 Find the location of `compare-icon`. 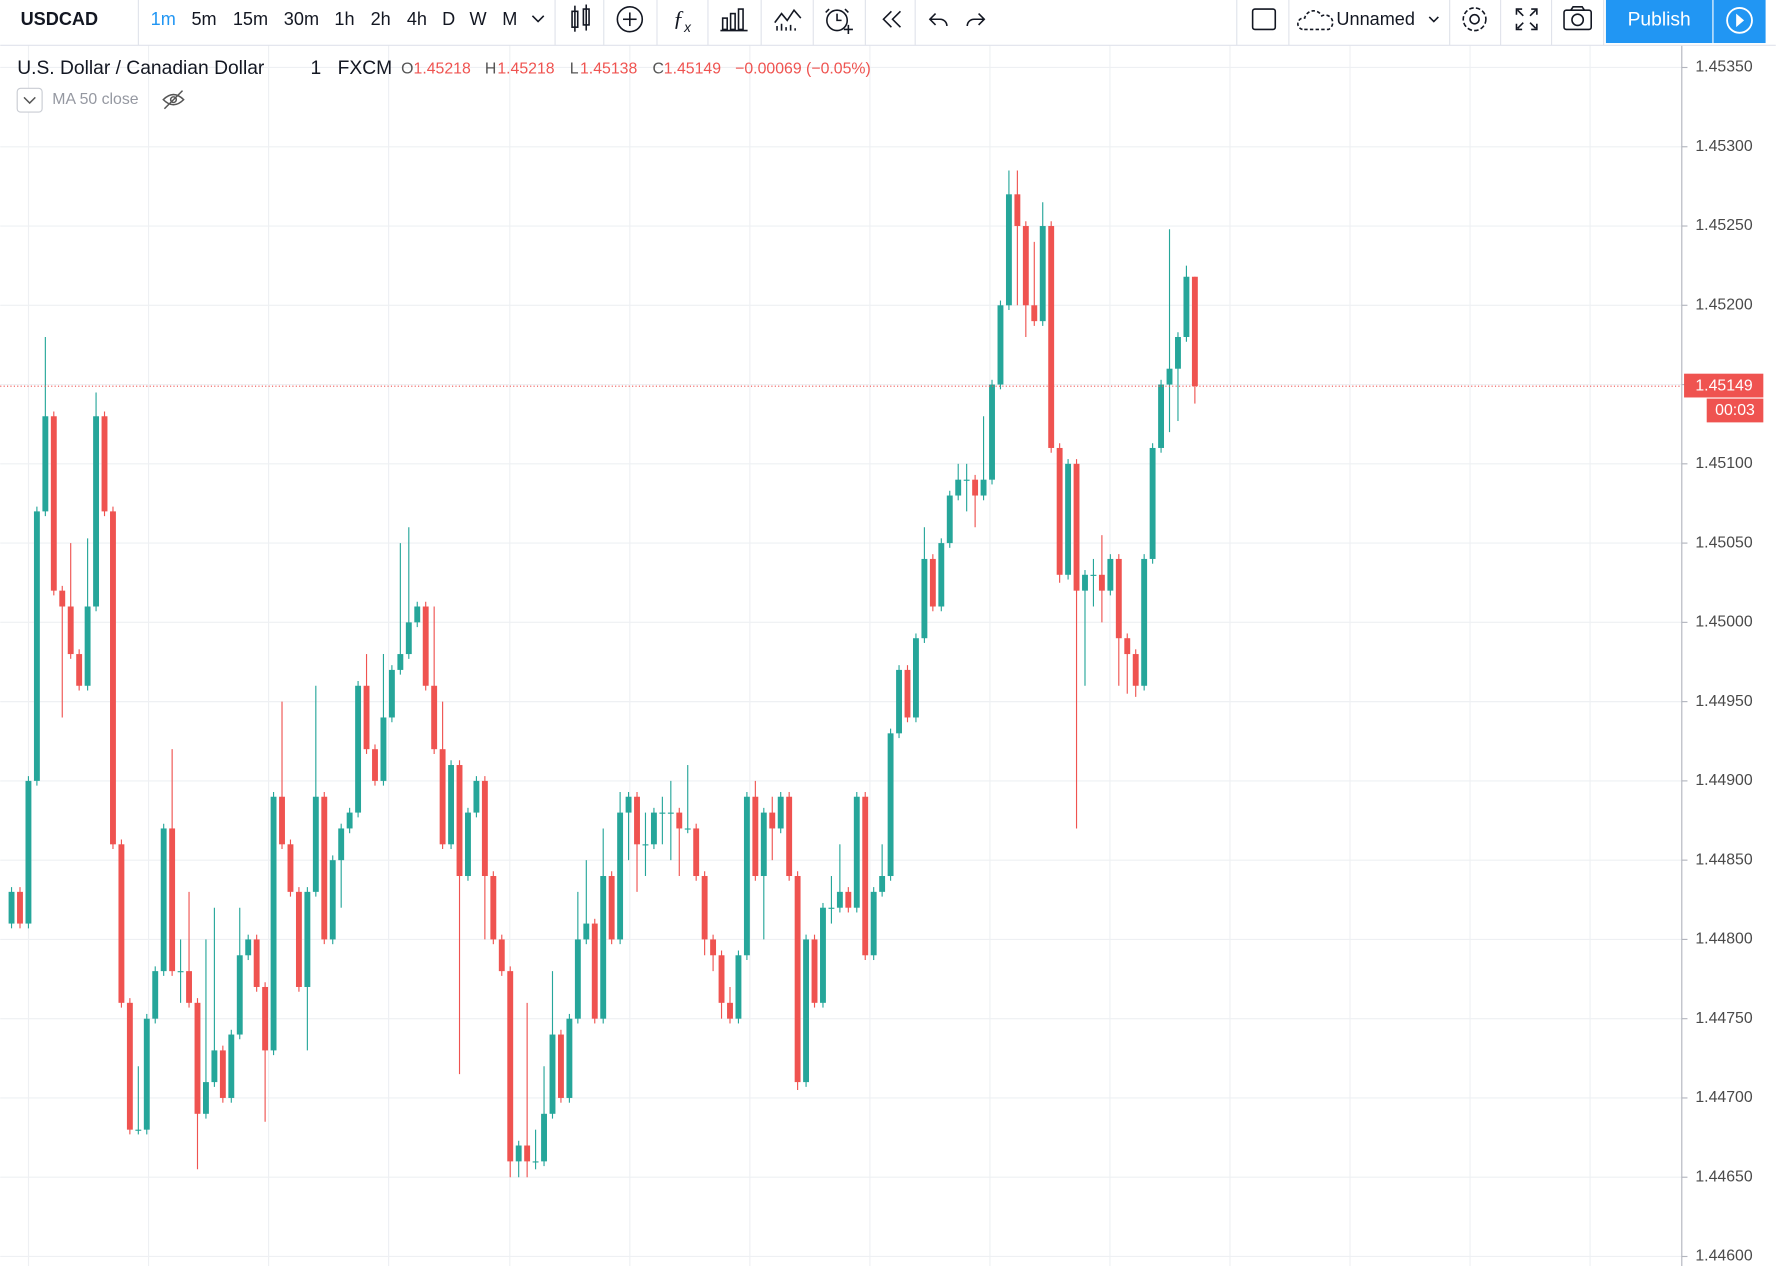

compare-icon is located at coordinates (630, 19).